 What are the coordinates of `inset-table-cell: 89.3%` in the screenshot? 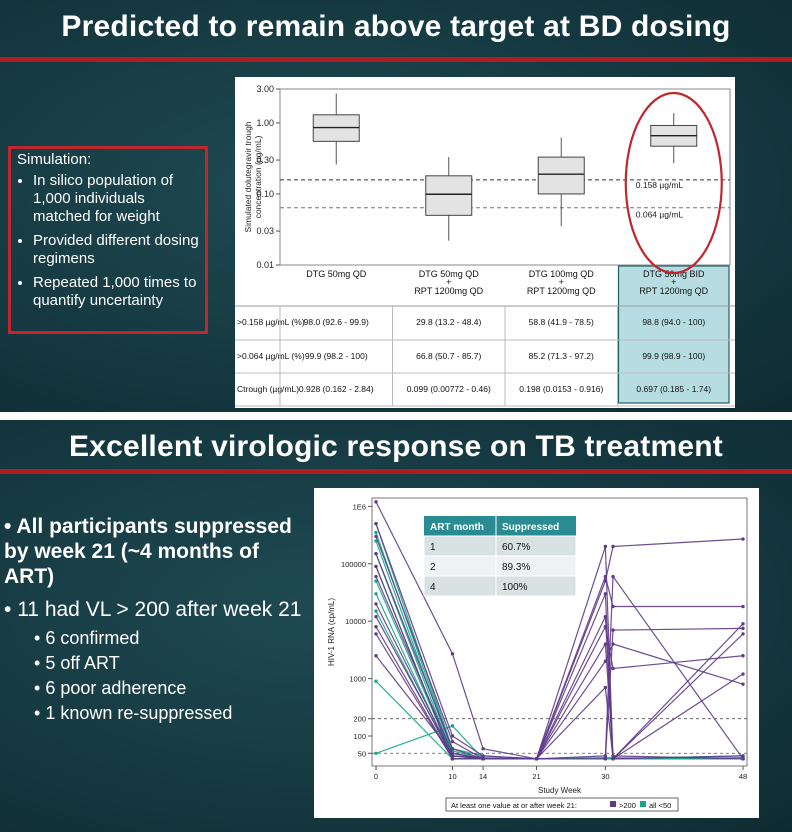 It's located at (516, 567).